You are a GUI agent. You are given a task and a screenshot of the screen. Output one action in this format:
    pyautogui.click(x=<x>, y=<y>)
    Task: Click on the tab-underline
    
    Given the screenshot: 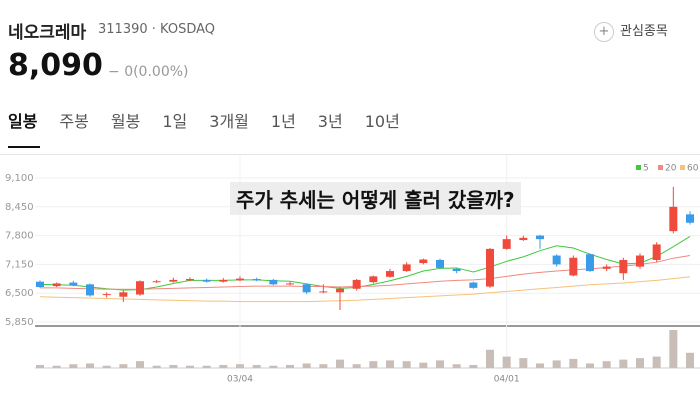 What is the action you would take?
    pyautogui.click(x=24, y=147)
    